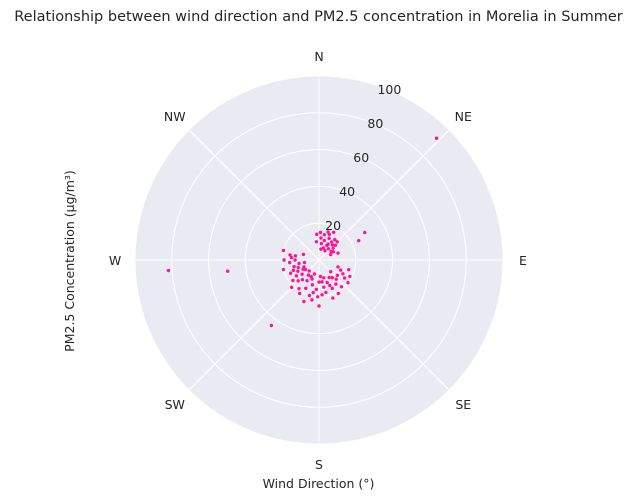  I want to click on y-axis-label: PM2.5 Concentration (µg/m³), so click(69, 261).